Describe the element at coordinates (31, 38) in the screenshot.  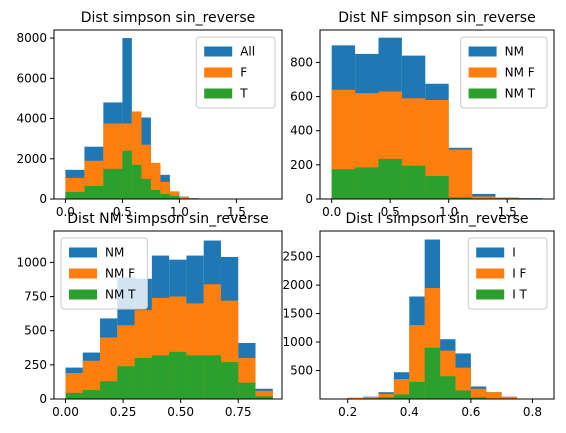
I see `y-tick-label: 8000` at that location.